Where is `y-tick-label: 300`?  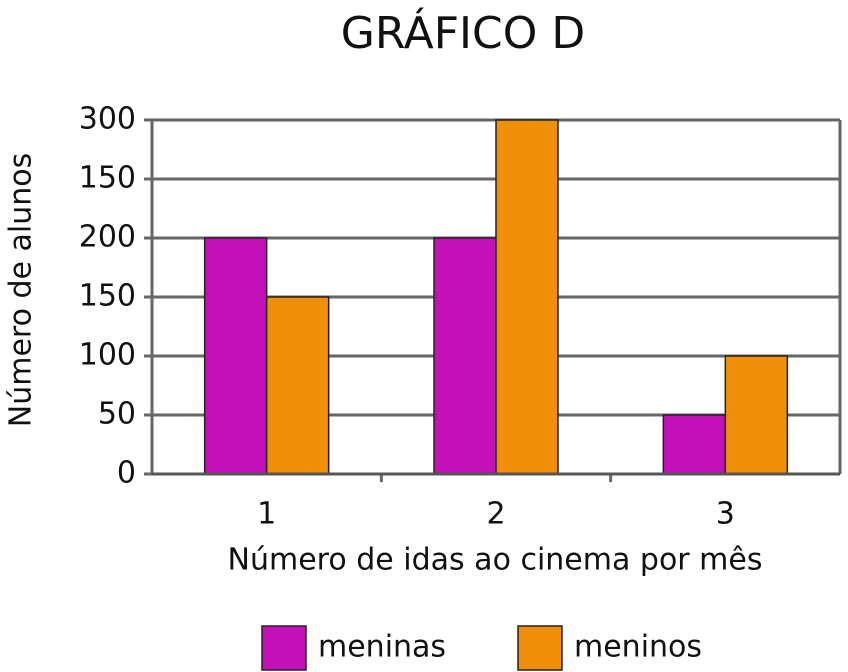
y-tick-label: 300 is located at coordinates (107, 119).